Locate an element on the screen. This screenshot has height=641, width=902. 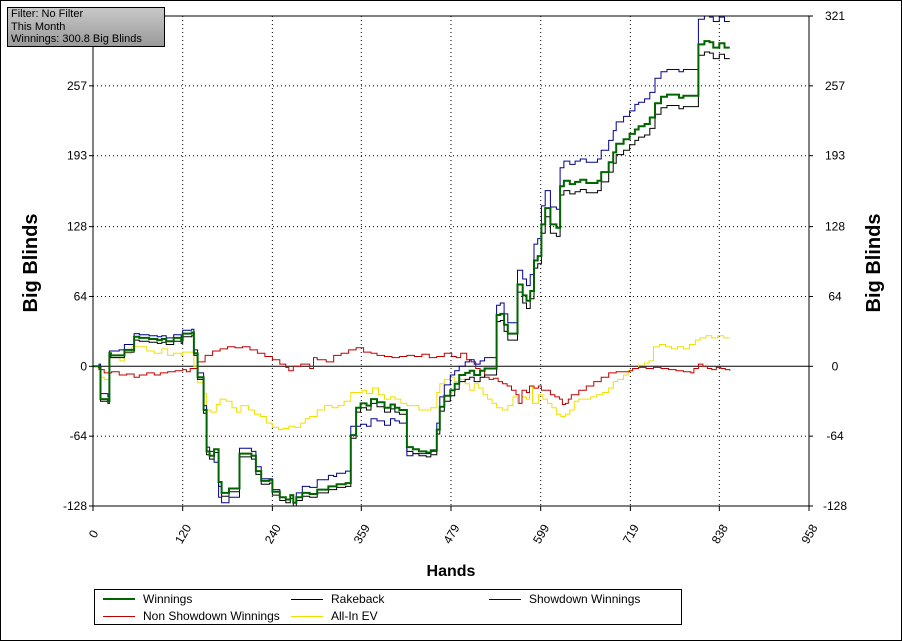
x-tick-label: 958 is located at coordinates (809, 534).